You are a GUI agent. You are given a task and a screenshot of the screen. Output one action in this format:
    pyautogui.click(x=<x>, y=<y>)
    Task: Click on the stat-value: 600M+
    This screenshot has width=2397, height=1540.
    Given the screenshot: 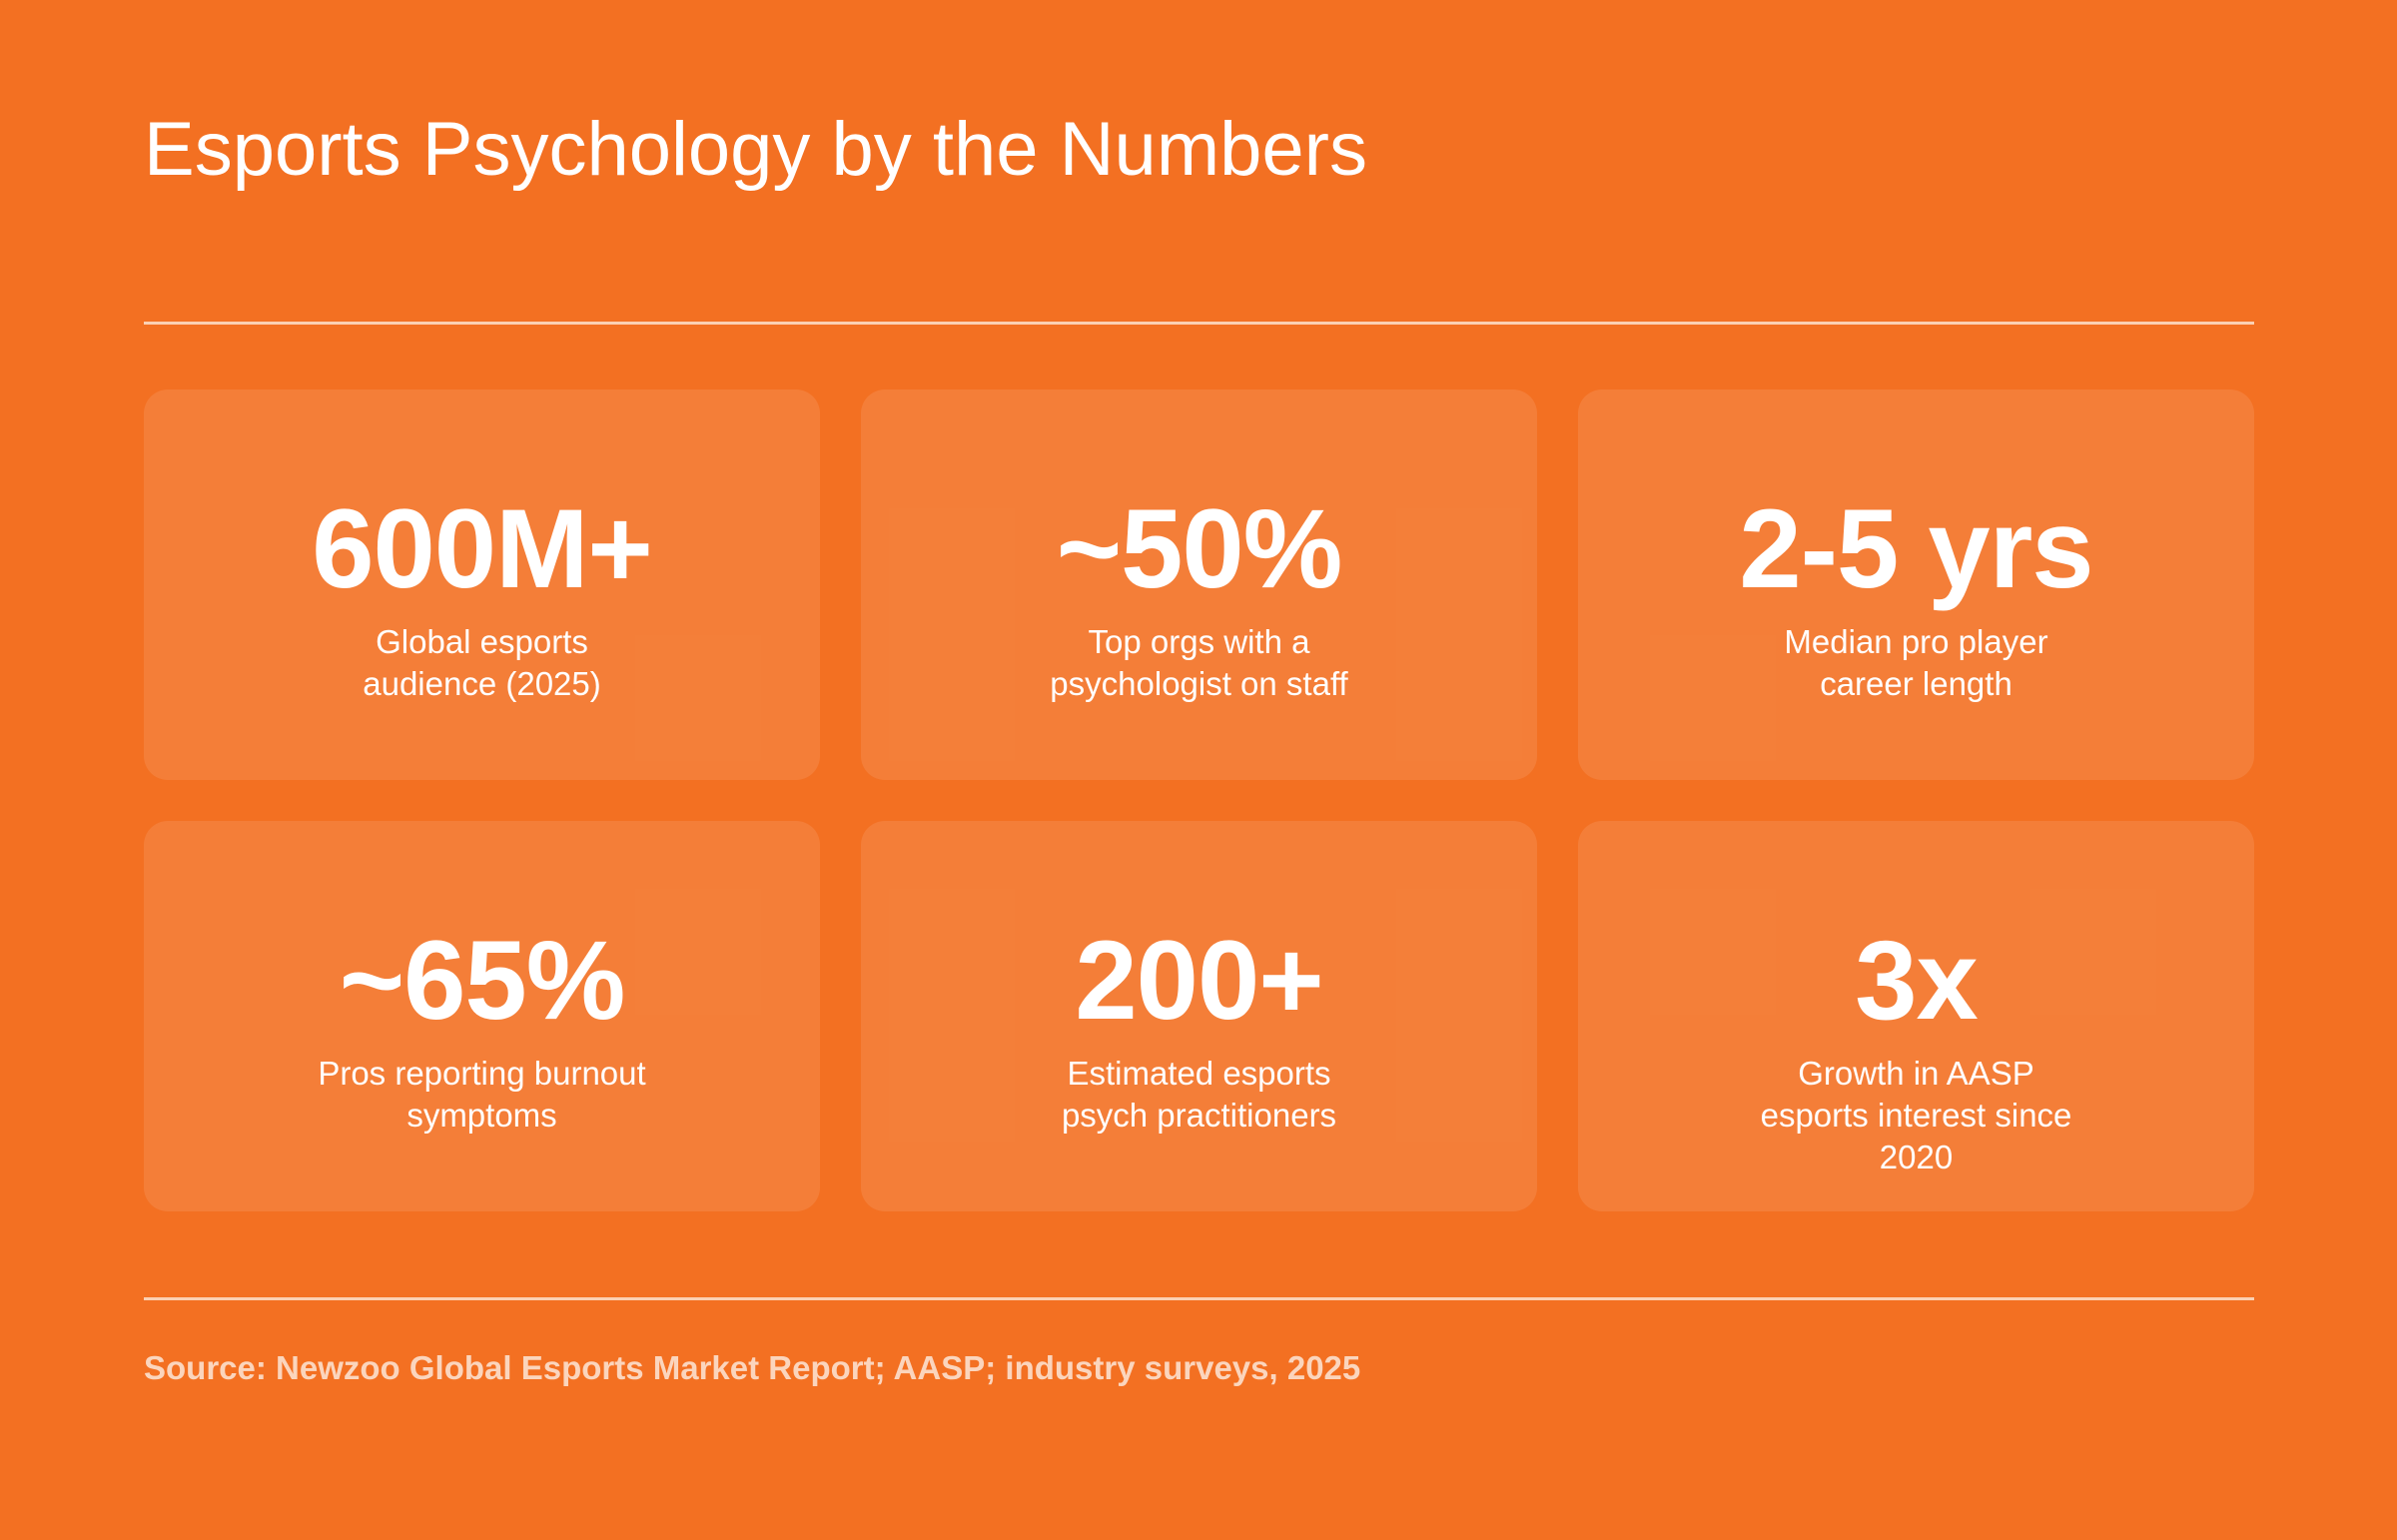 What is the action you would take?
    pyautogui.click(x=483, y=549)
    